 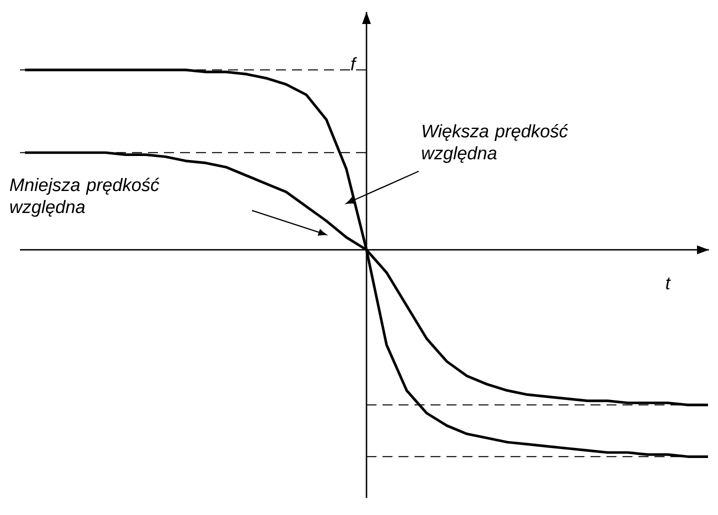 I want to click on x-axis-title: t, so click(x=668, y=284).